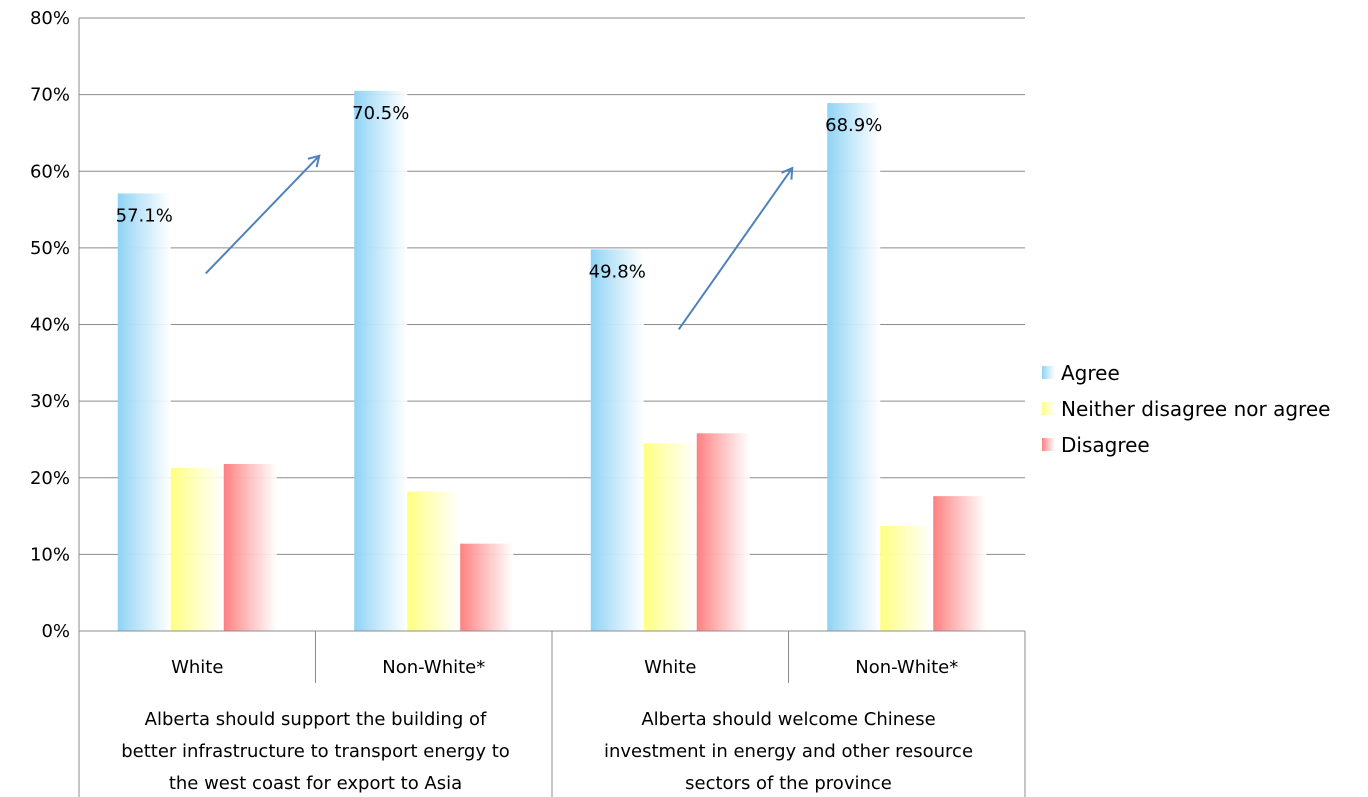  I want to click on data-label: 70.5%, so click(380, 113).